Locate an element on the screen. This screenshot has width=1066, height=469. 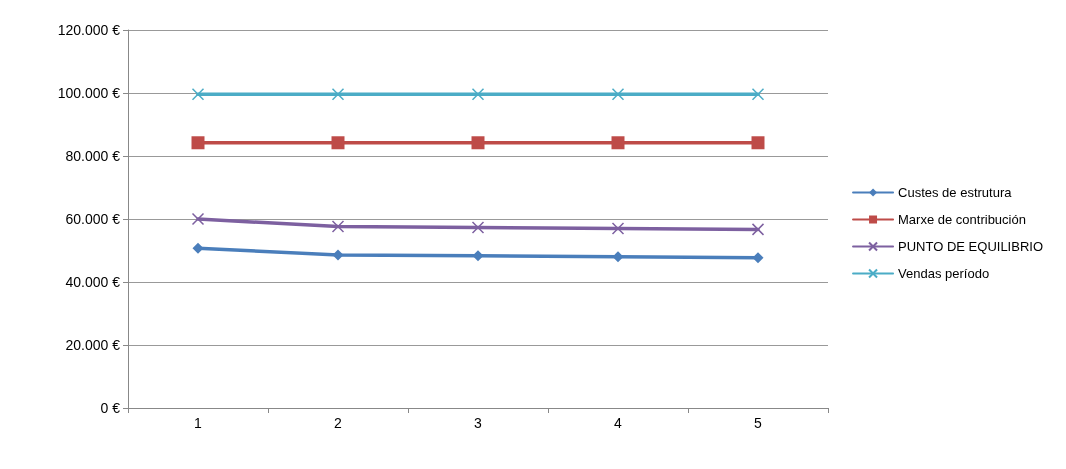
y-tick-label: 40.000 € is located at coordinates (93, 282).